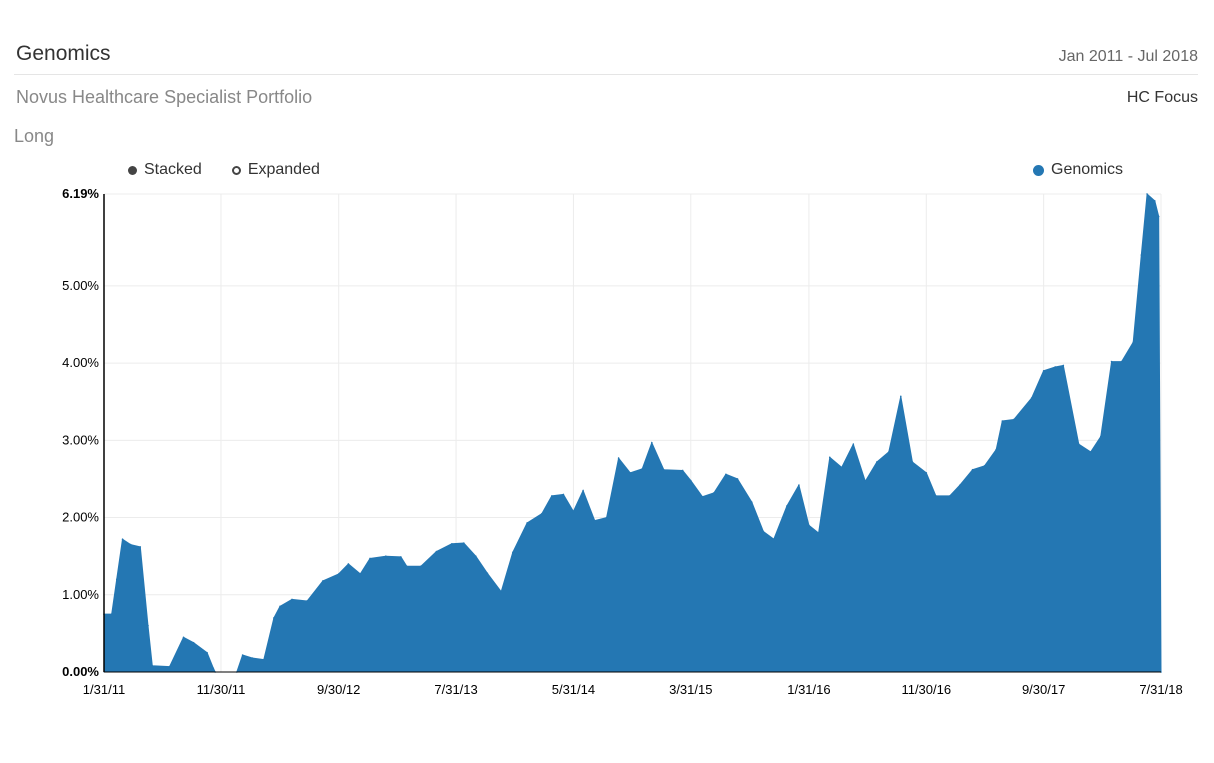  What do you see at coordinates (573, 689) in the screenshot?
I see `x-tick-label: 5/31/14` at bounding box center [573, 689].